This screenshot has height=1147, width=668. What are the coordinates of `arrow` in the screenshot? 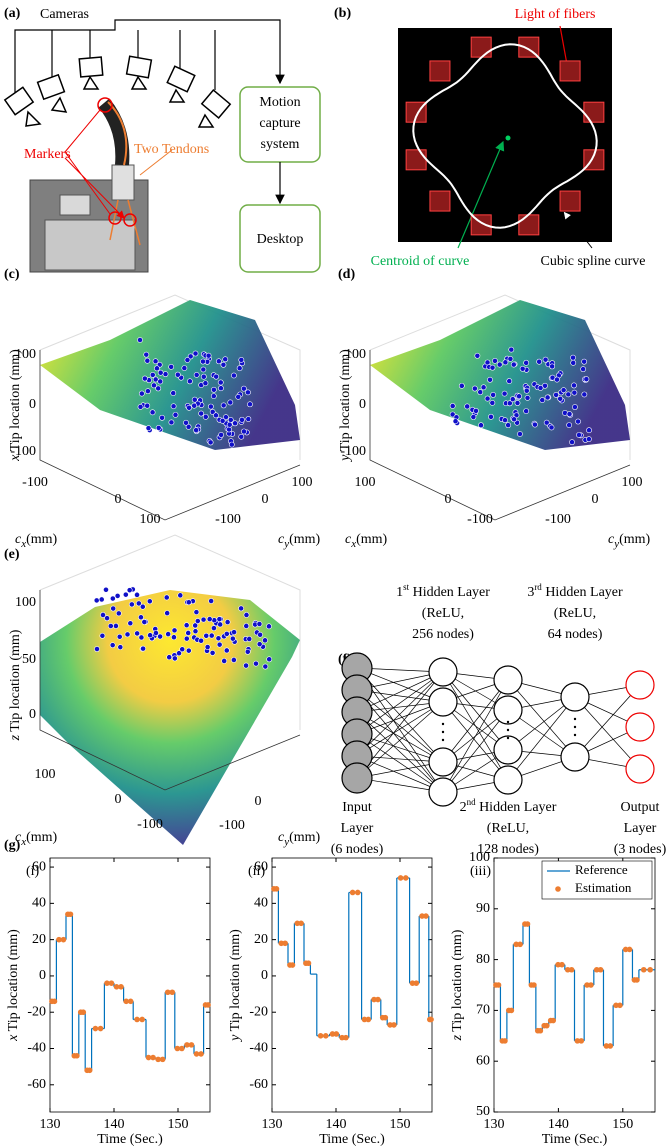 It's located at (578, 230).